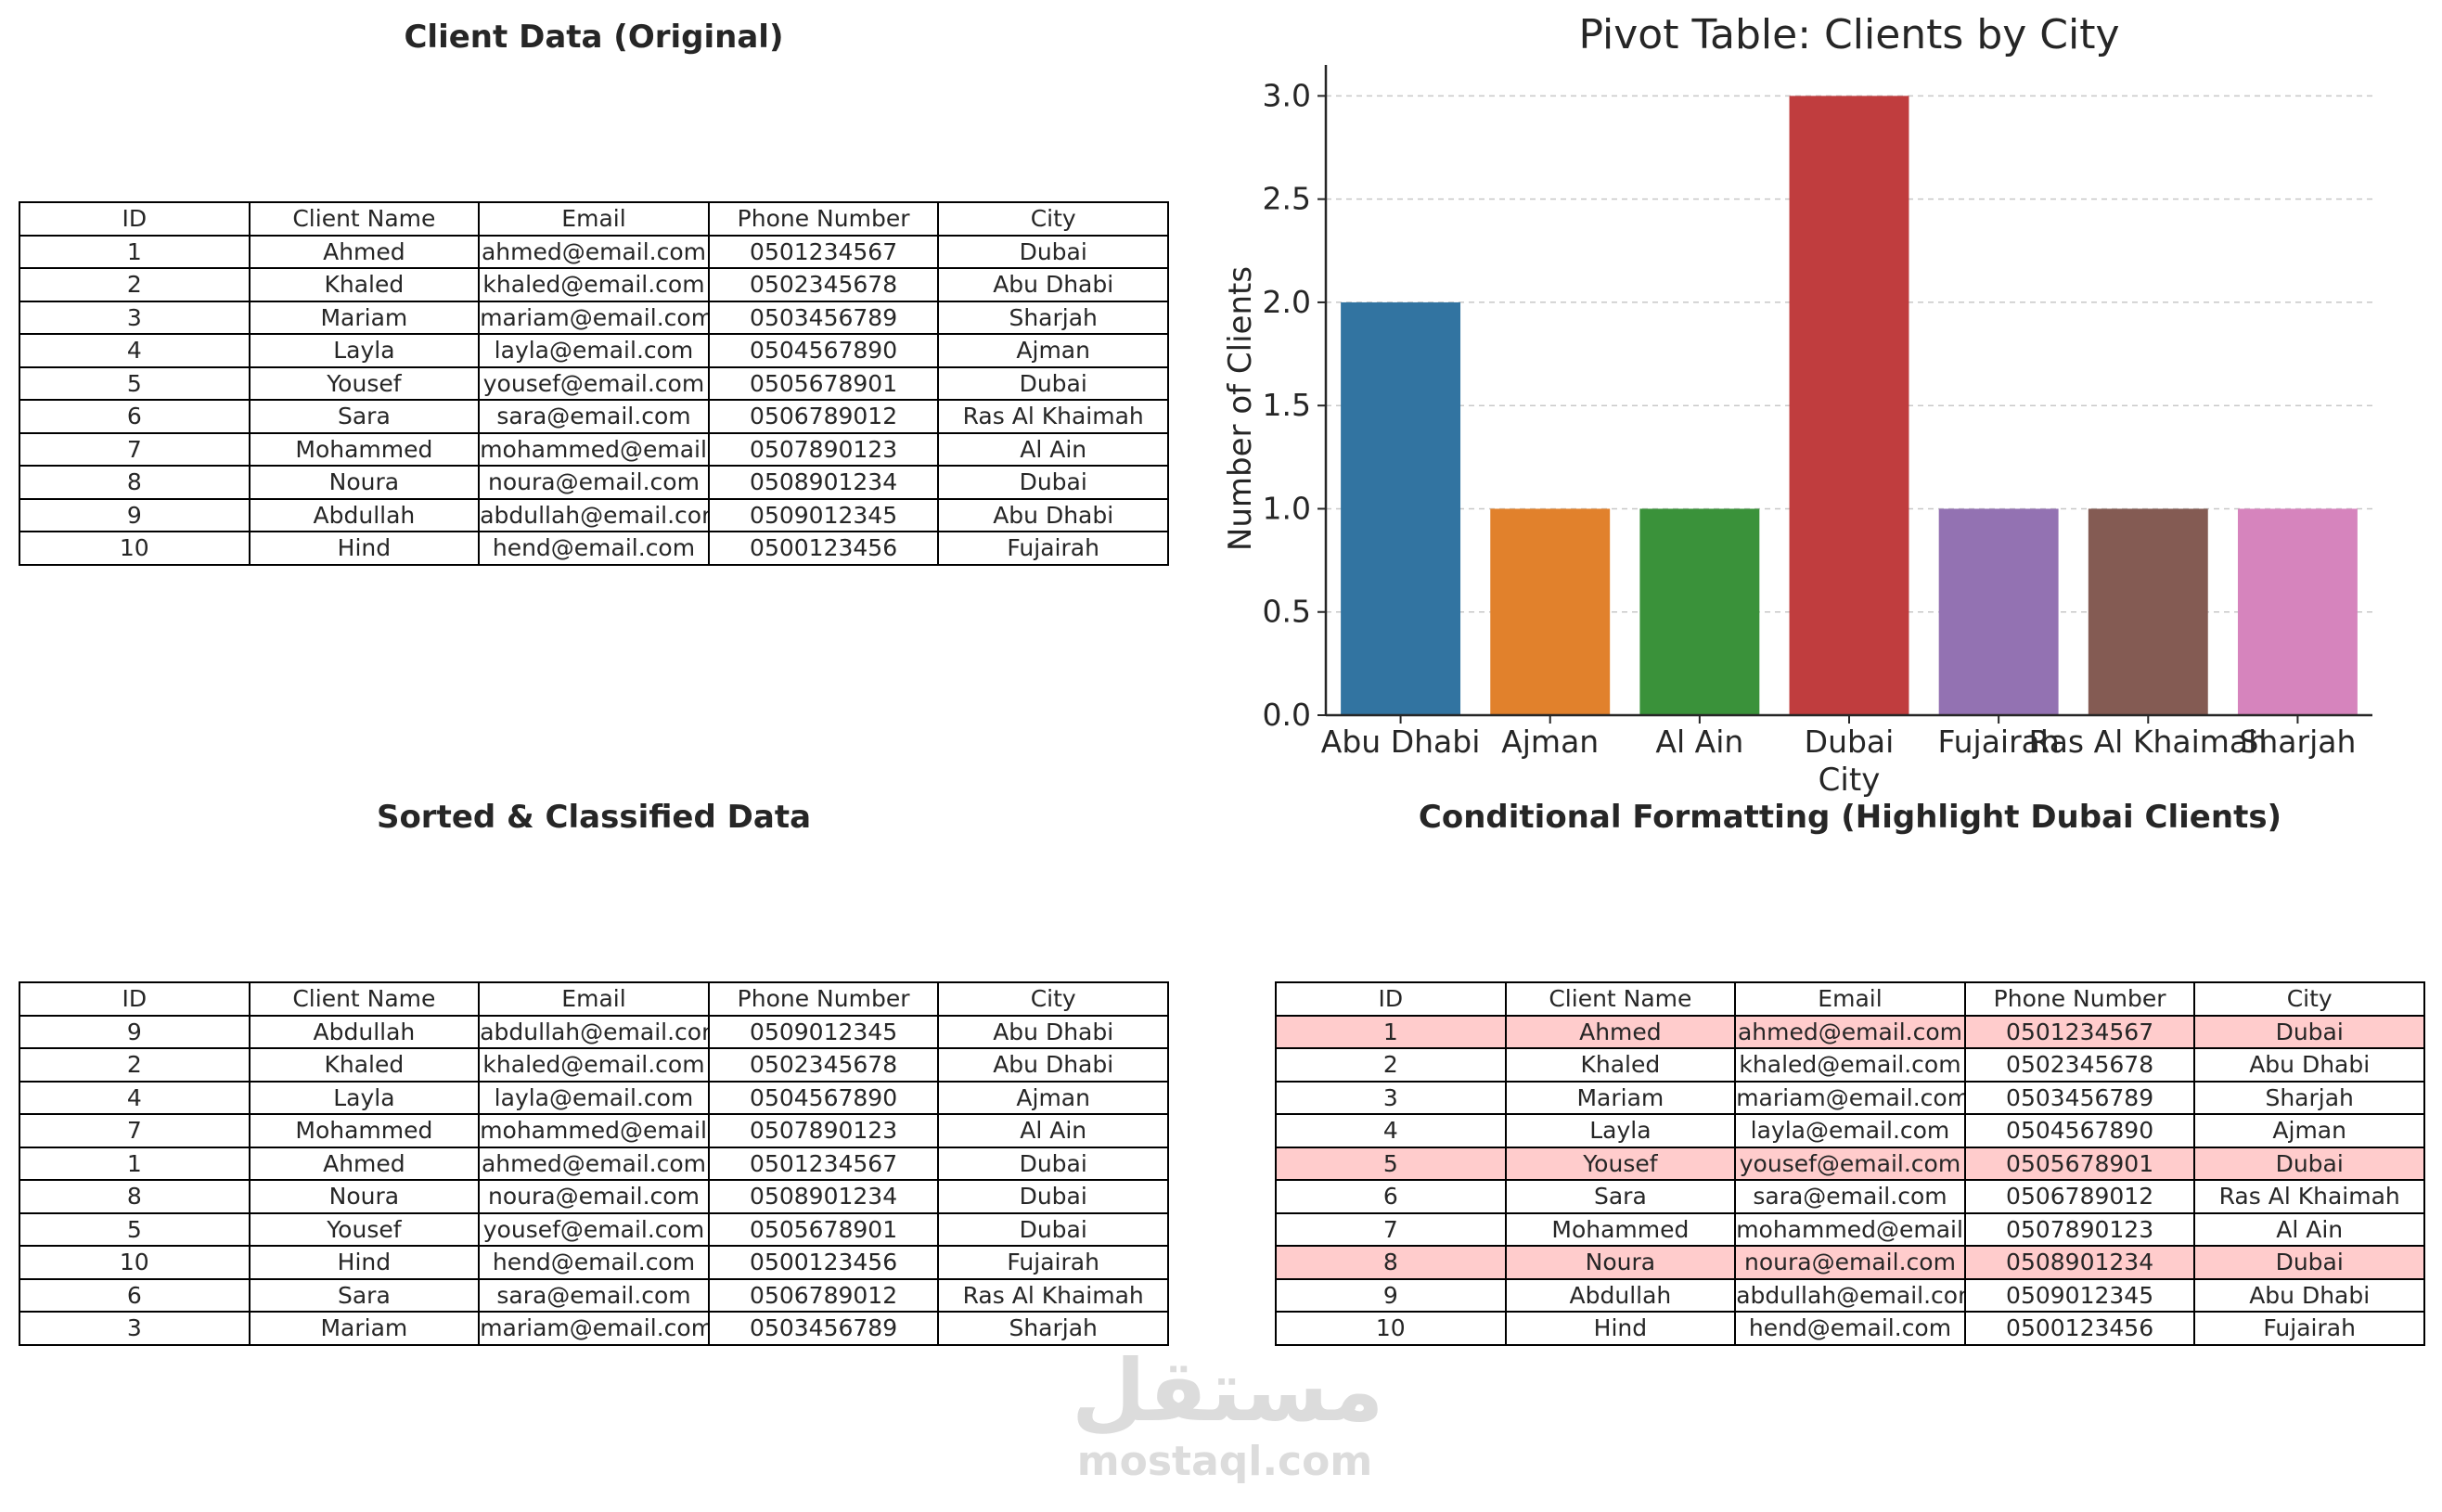 The image size is (2442, 1512). Describe the element at coordinates (1550, 742) in the screenshot. I see `x-tick-label: Ajman` at that location.